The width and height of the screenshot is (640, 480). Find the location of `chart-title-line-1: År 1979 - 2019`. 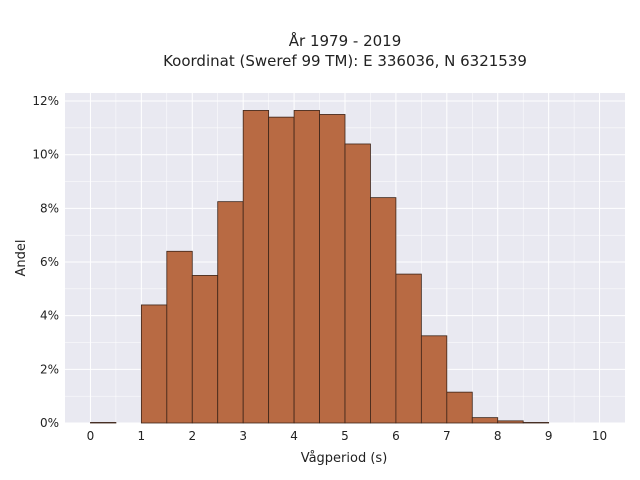

chart-title-line-1: År 1979 - 2019 is located at coordinates (345, 40).